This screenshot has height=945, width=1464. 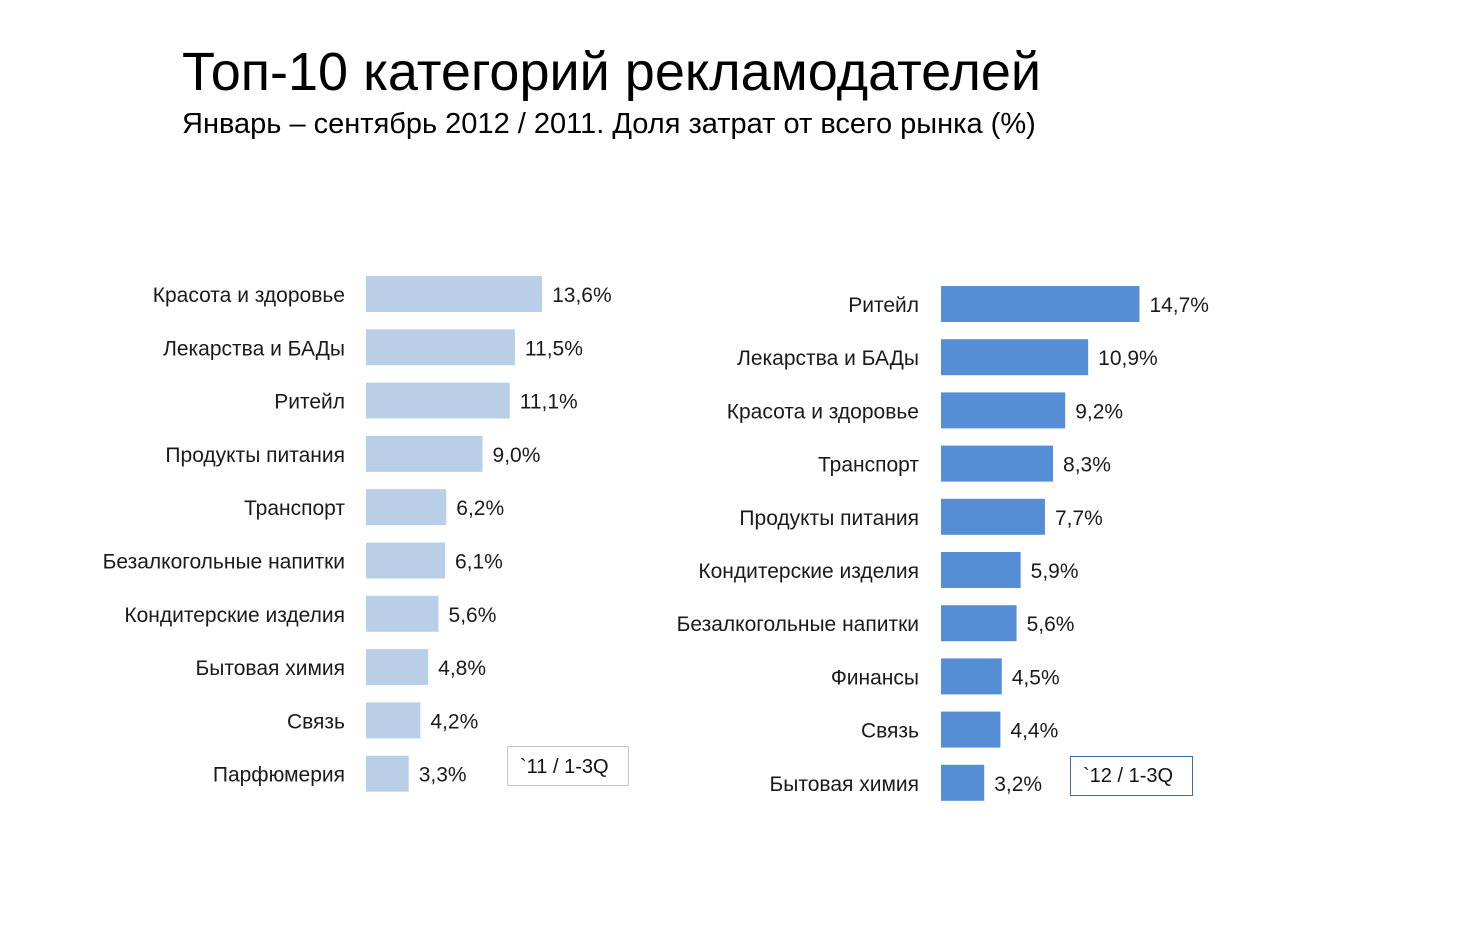 I want to click on value-label: 3,3%, so click(x=443, y=775).